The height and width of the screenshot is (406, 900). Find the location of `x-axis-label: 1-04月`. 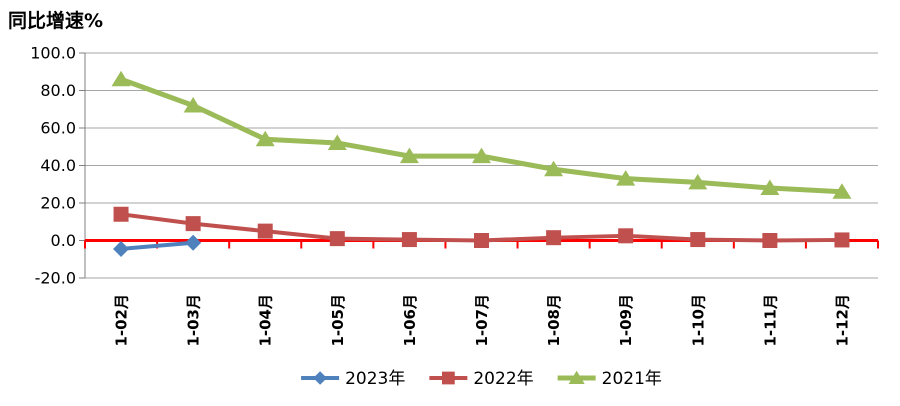

x-axis-label: 1-04月 is located at coordinates (266, 320).